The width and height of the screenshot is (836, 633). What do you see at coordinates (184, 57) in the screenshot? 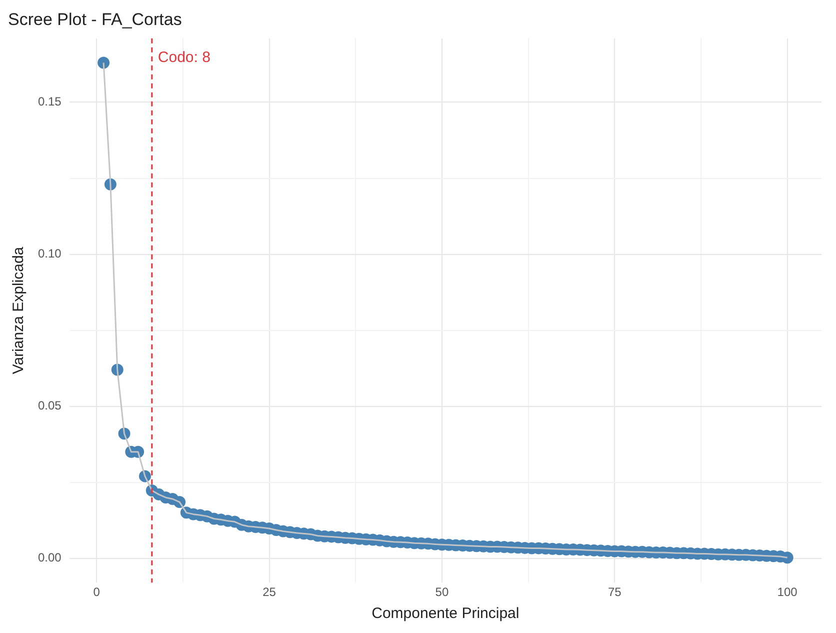
I see `ref-line-label: Codo: 8` at bounding box center [184, 57].